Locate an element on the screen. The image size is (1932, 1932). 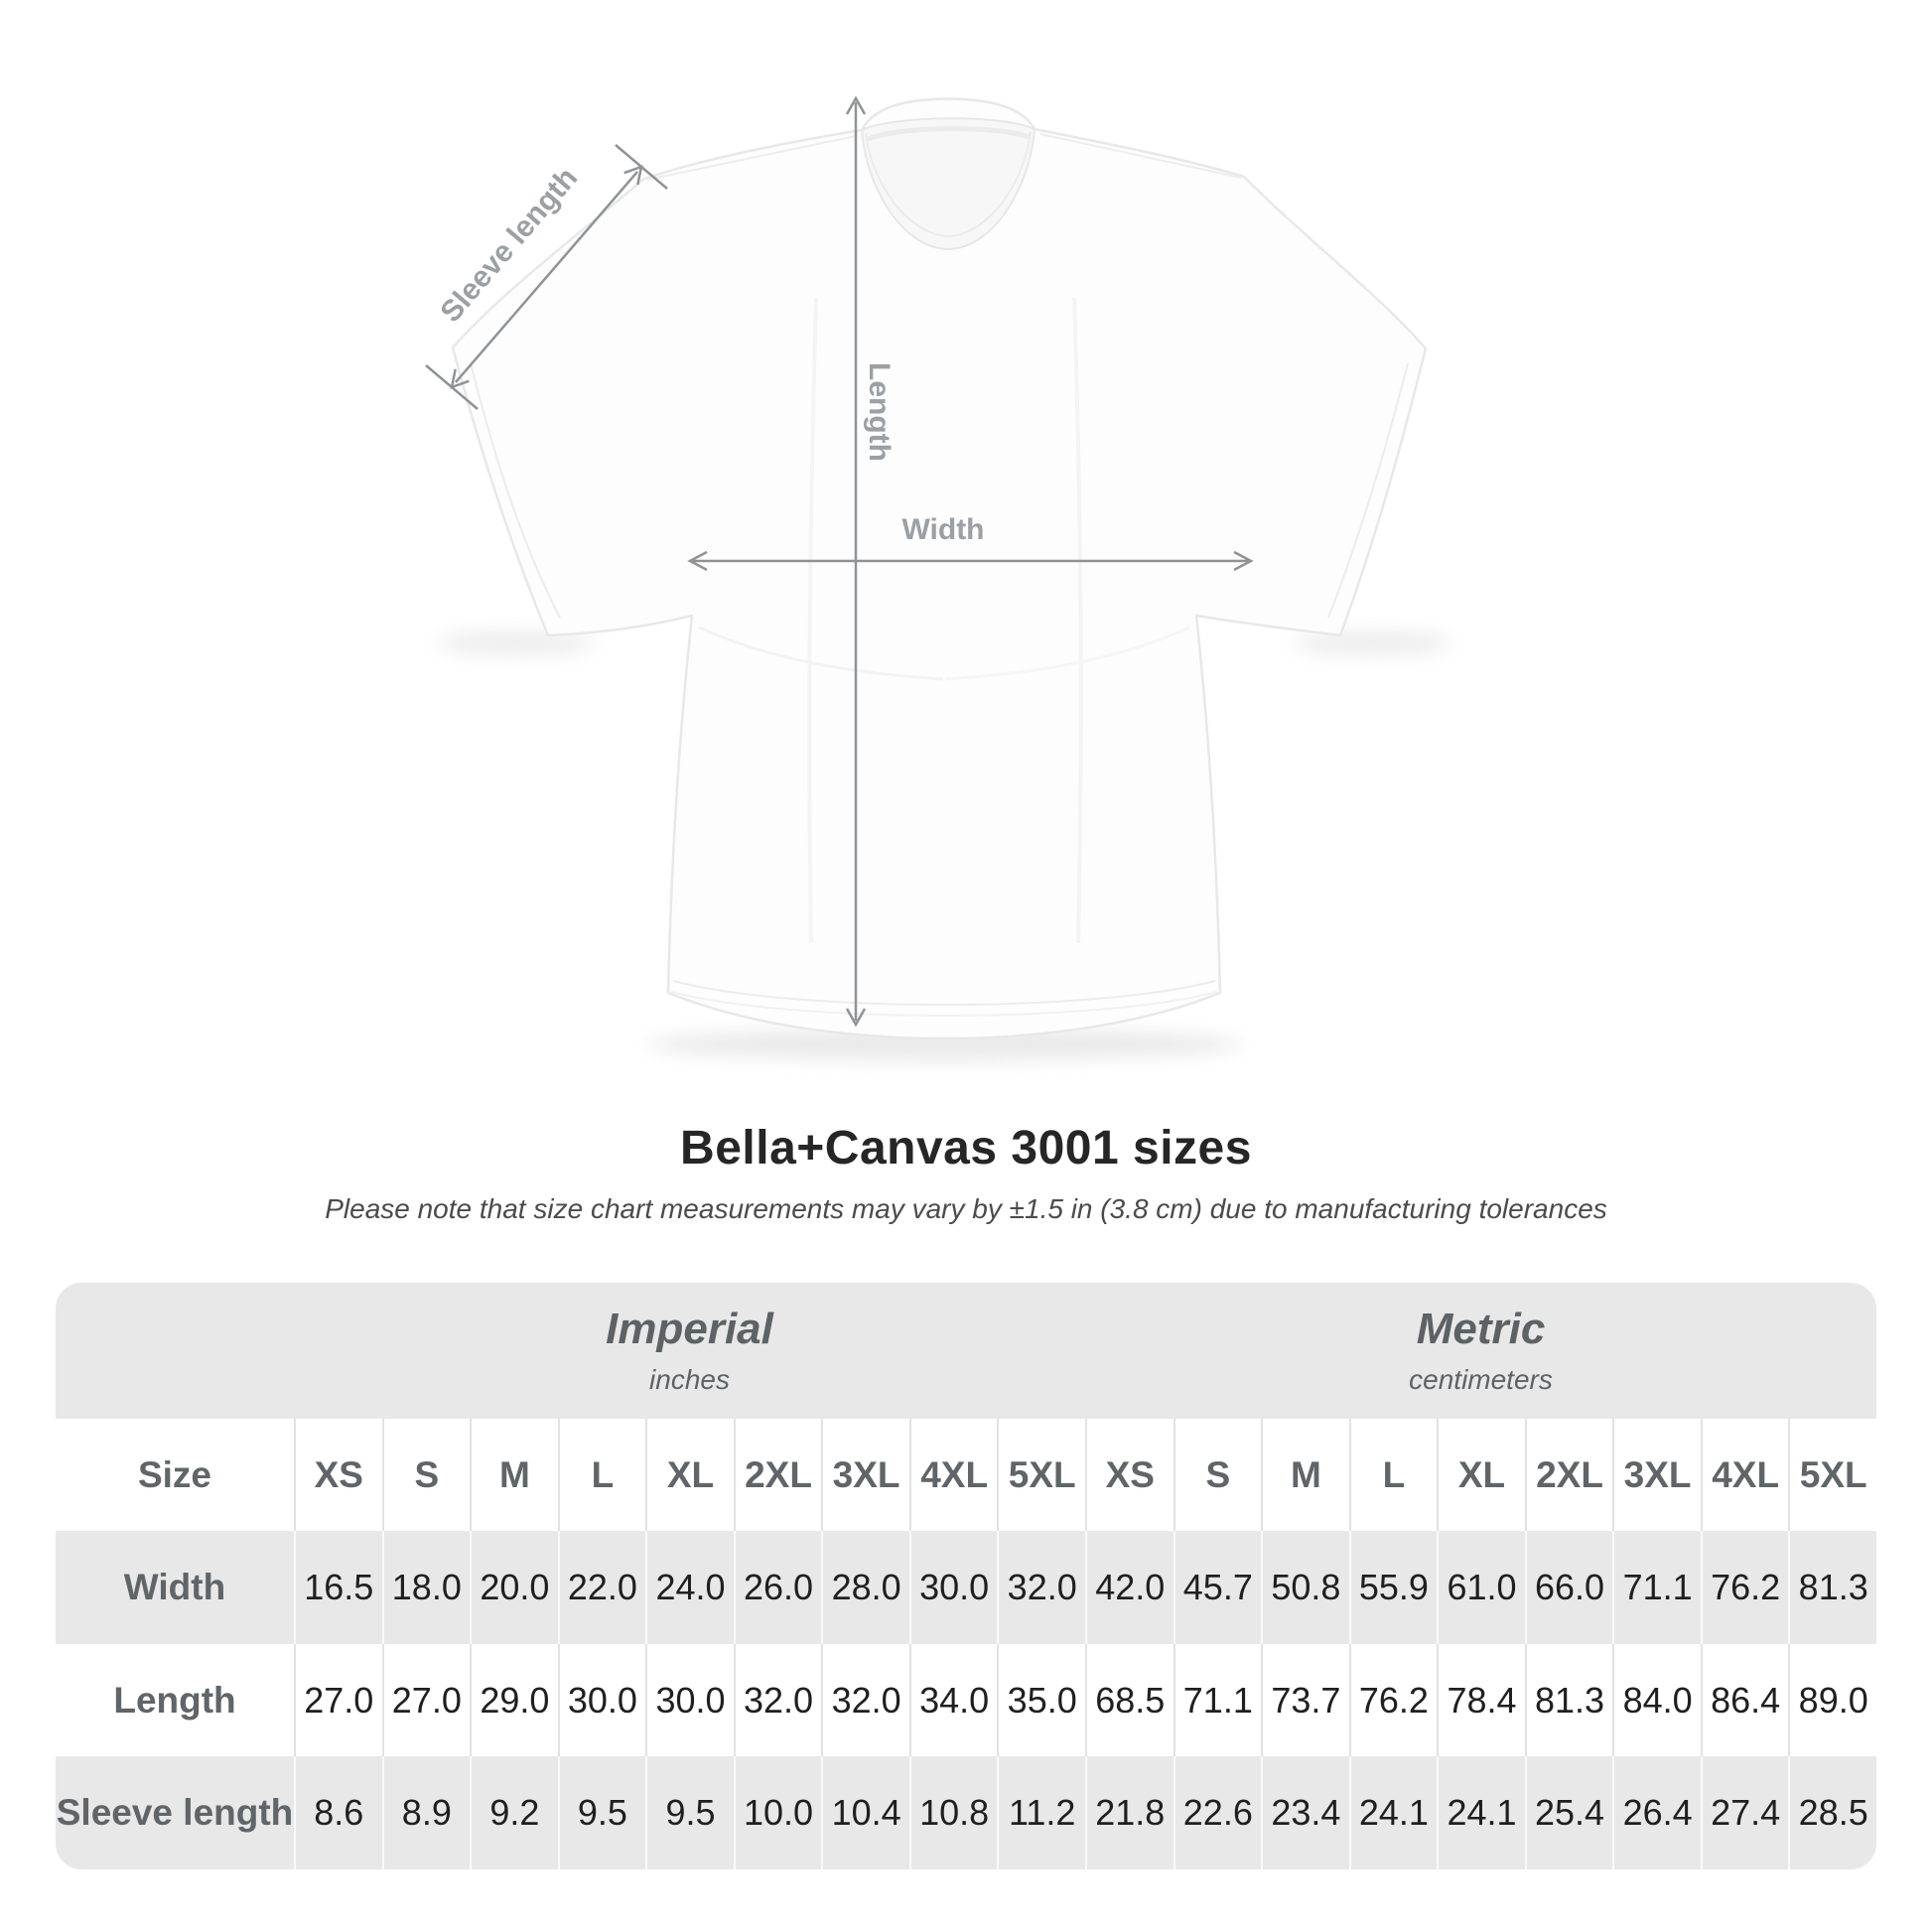
table-cell: 89.0 is located at coordinates (1832, 1701).